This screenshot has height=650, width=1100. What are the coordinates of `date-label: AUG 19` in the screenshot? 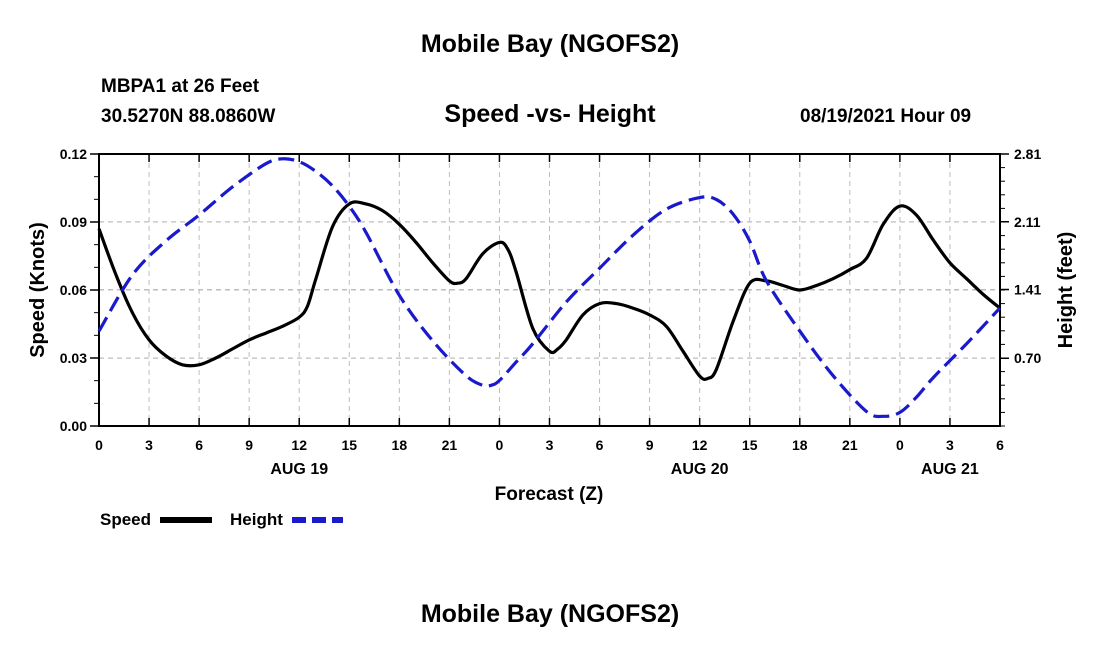 It's located at (299, 469).